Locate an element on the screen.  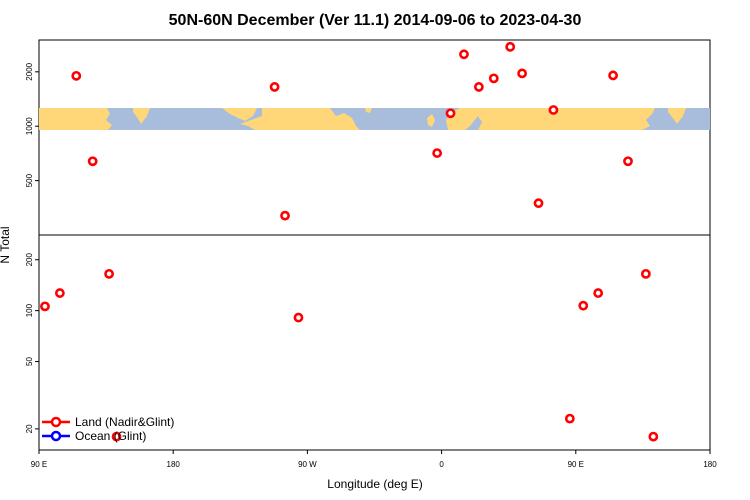
y-tick-label-upper-1000: 1000 is located at coordinates (29, 126).